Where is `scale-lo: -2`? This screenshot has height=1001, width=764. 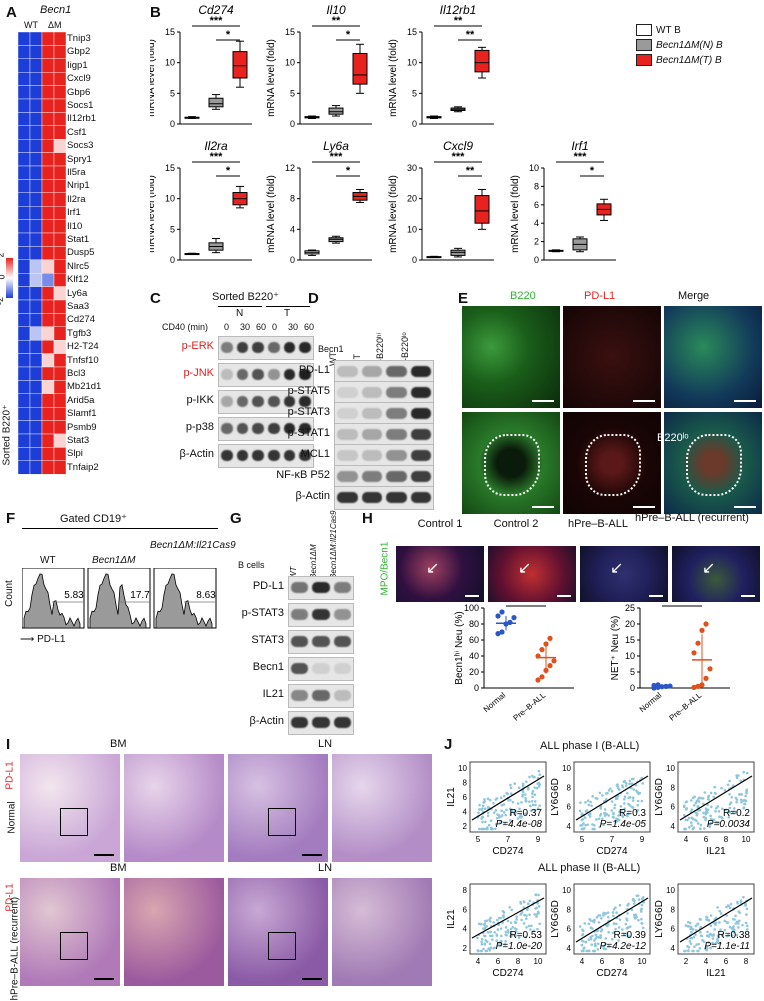 scale-lo: -2 is located at coordinates (3, 301).